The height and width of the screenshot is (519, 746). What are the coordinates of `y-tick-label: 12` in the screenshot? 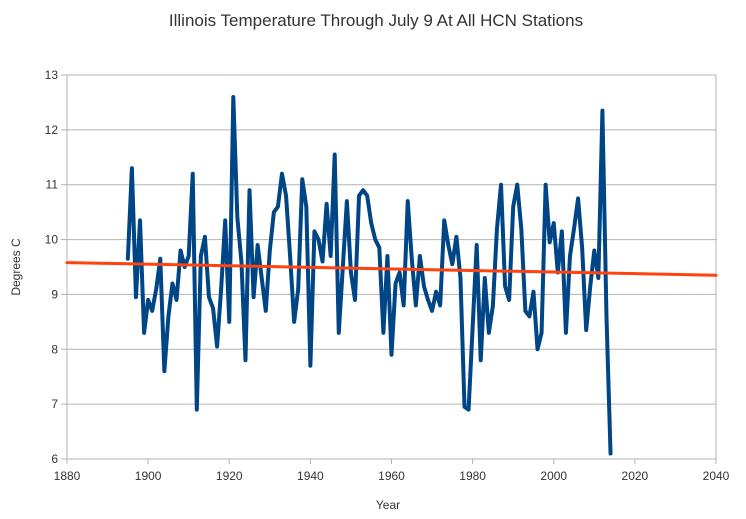 It's located at (52, 130).